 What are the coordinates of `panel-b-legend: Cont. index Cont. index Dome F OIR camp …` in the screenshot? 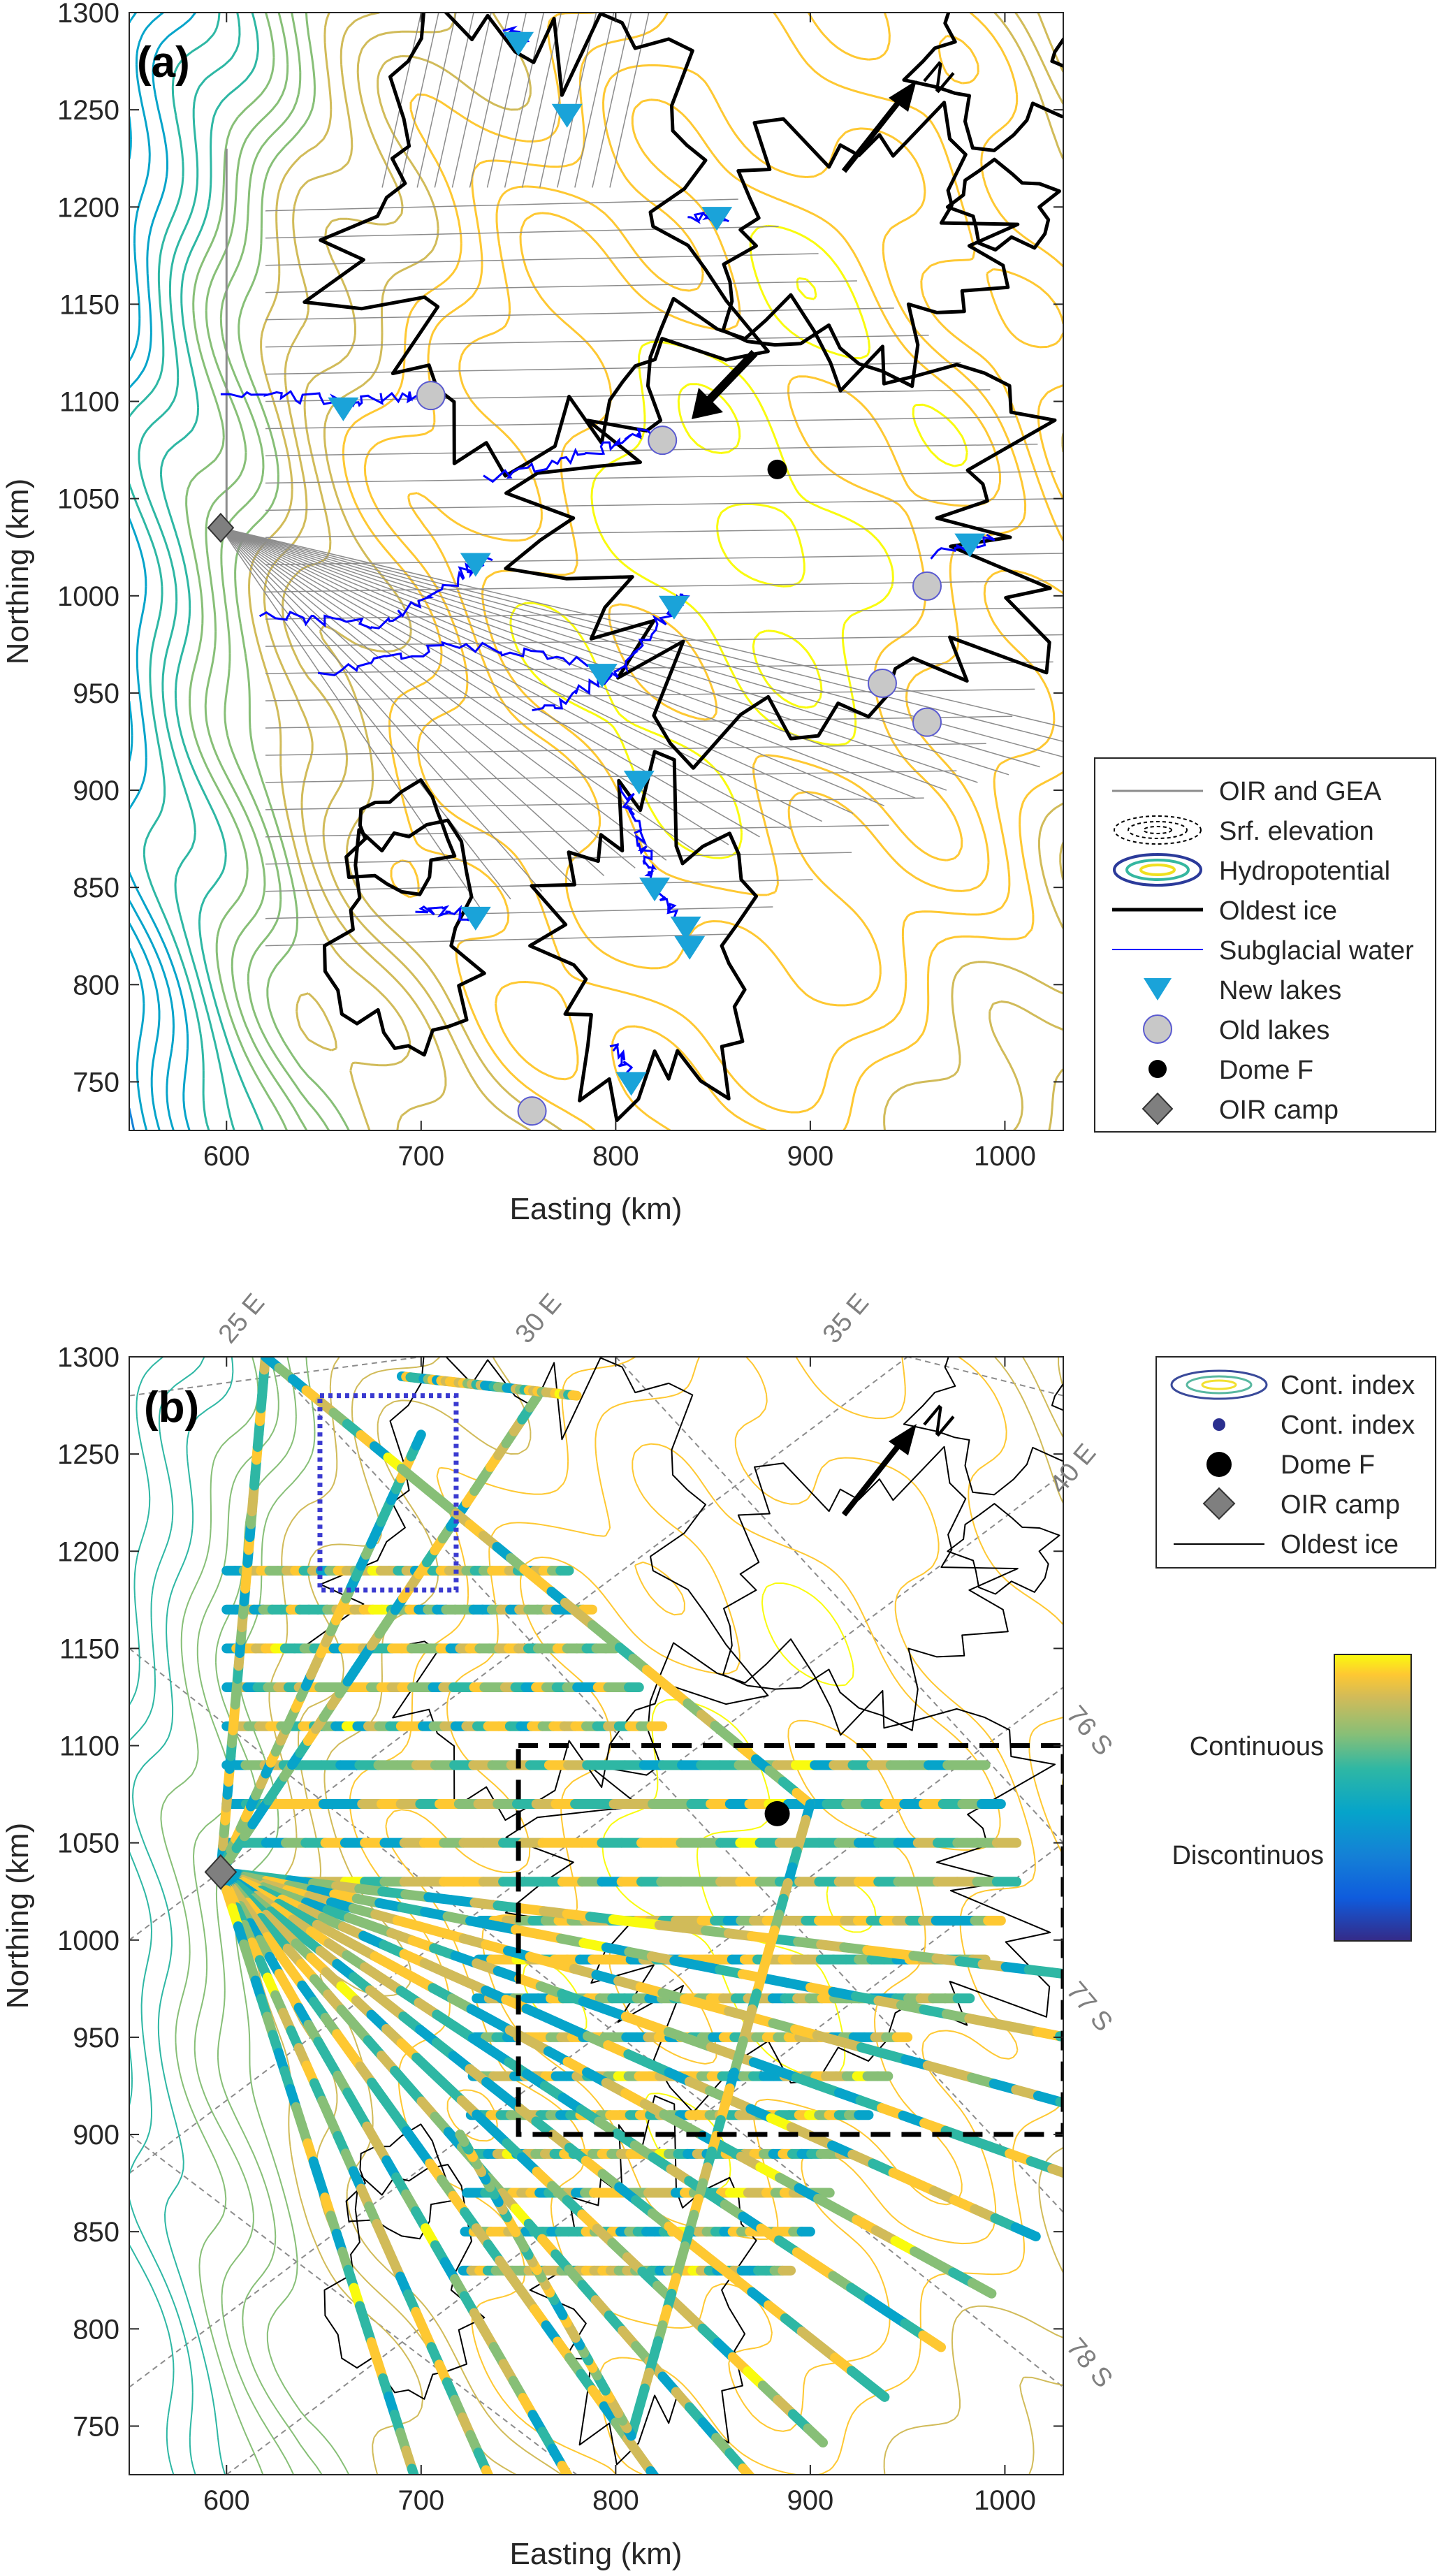 It's located at (1295, 1462).